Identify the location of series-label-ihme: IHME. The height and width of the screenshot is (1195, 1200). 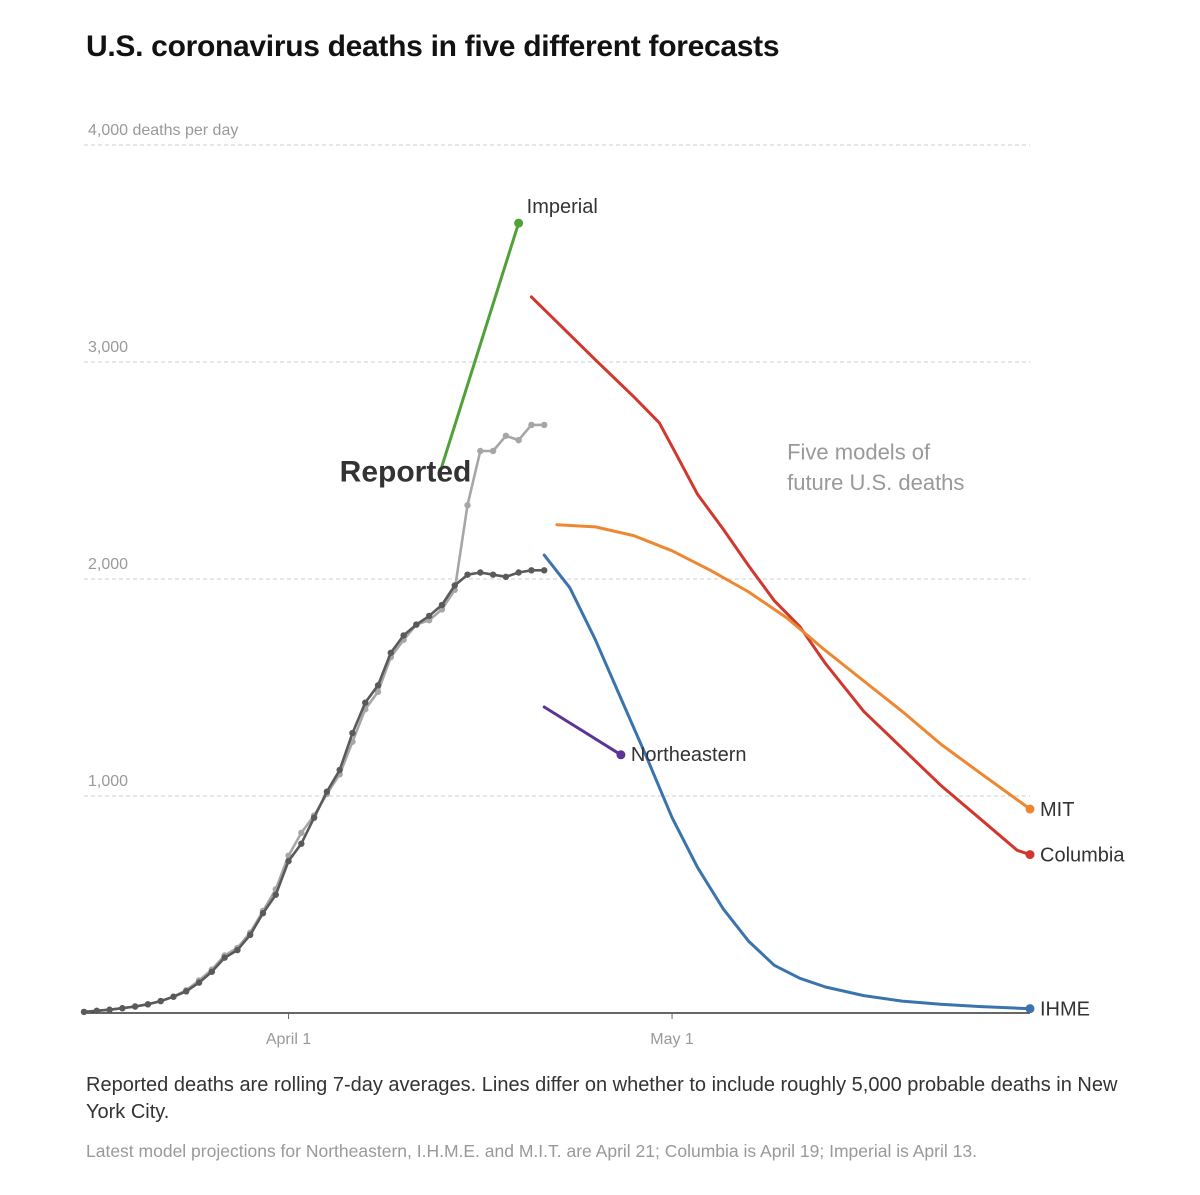
(1065, 1010).